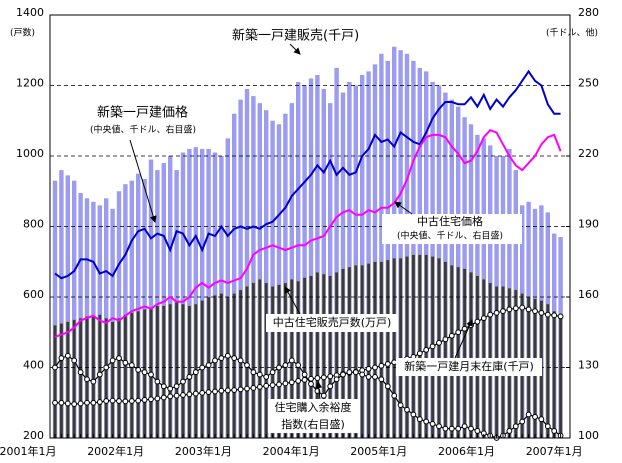 The width and height of the screenshot is (622, 463). I want to click on y-tick-label: 1400, so click(30, 12).